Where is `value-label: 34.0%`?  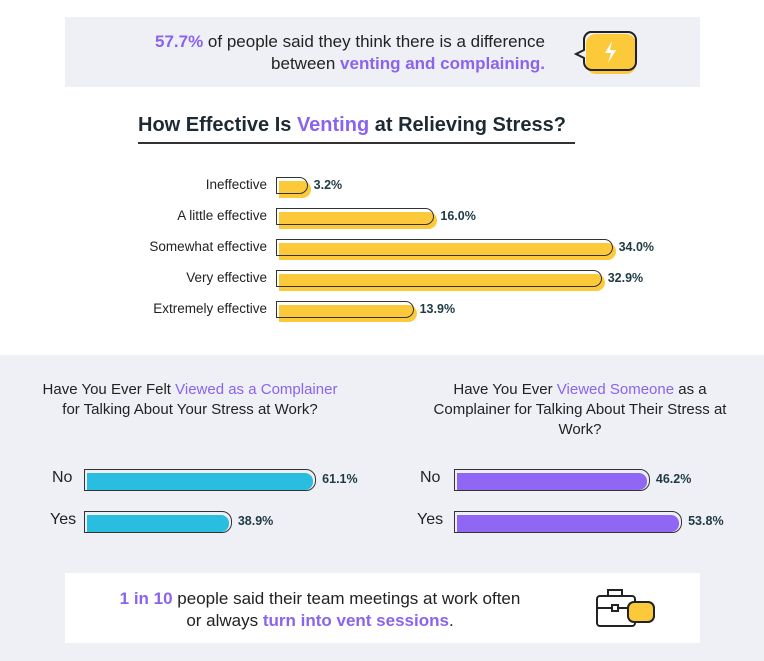
value-label: 34.0% is located at coordinates (636, 246).